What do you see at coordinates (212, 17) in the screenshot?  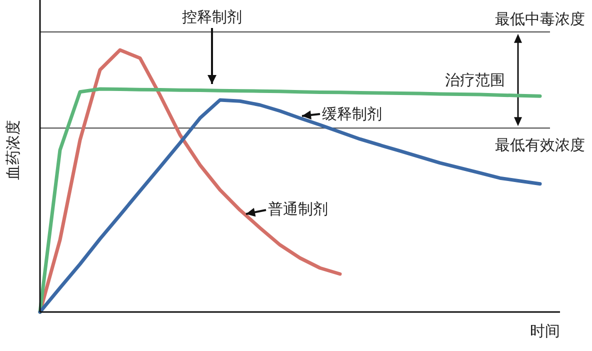 I see `text: 控释制剂` at bounding box center [212, 17].